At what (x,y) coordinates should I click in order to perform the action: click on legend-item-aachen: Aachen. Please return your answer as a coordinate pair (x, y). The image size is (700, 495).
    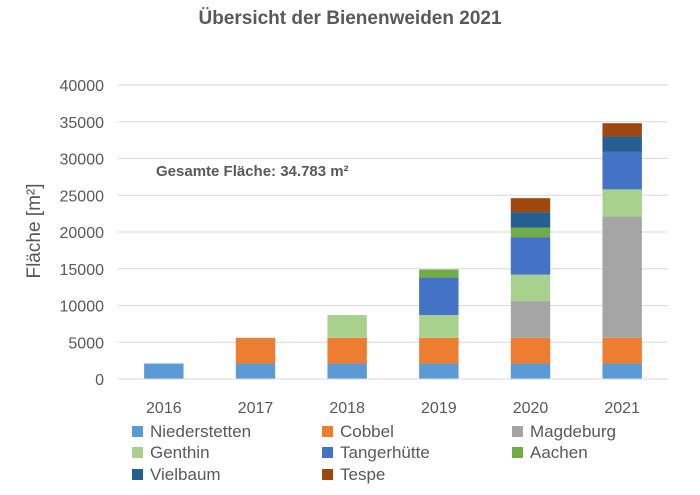
    Looking at the image, I should click on (550, 452).